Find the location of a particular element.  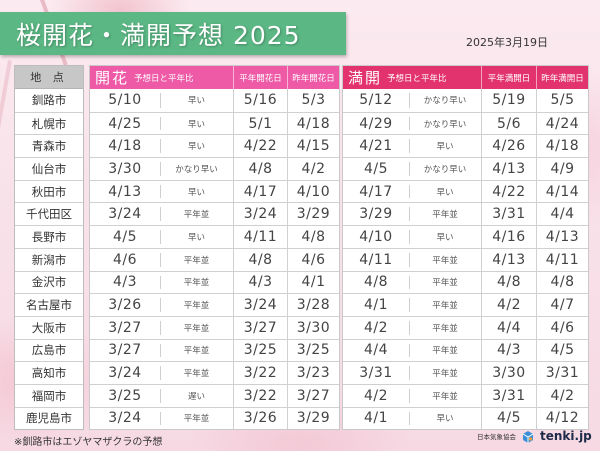

mankai-forecast-date: 5/12 is located at coordinates (376, 100).